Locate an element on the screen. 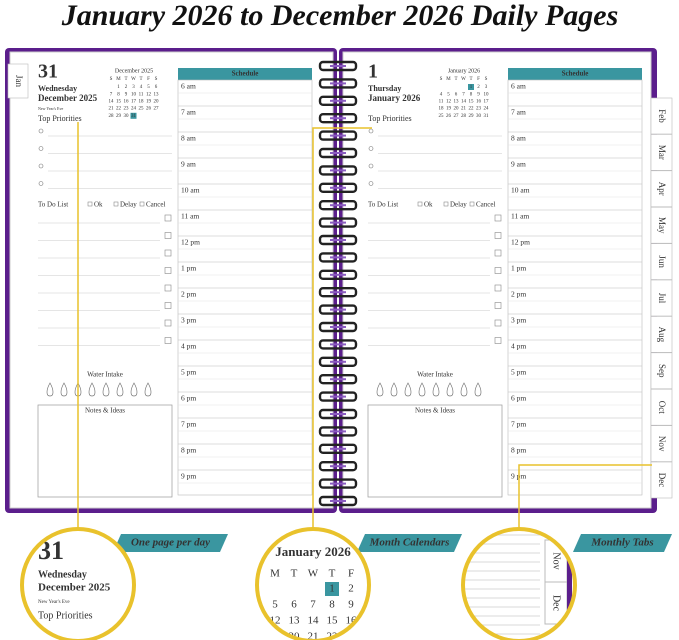 Image resolution: width=679 pixels, height=640 pixels. schedule-header is located at coordinates (575, 74).